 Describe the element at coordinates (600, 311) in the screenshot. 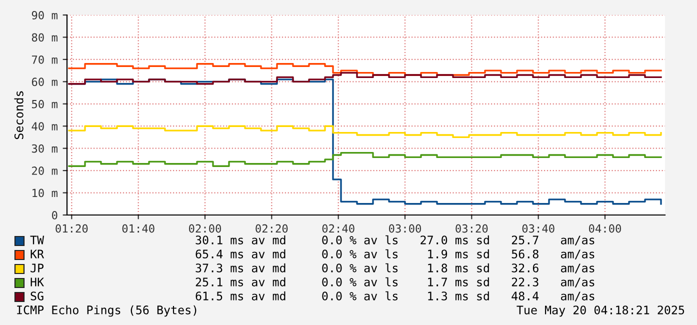

I see `text: Tue May 20 04:18:21 2025` at that location.